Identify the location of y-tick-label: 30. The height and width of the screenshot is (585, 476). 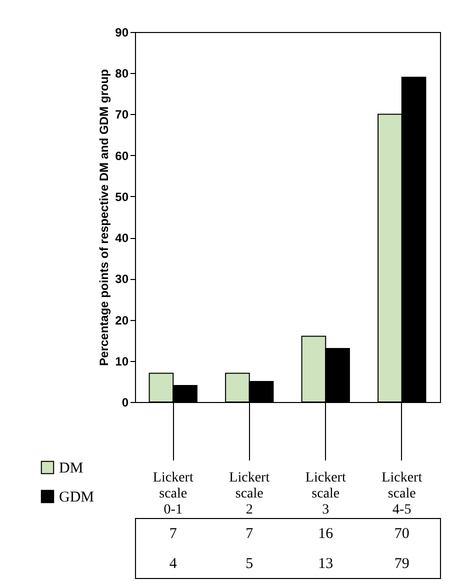
(122, 279).